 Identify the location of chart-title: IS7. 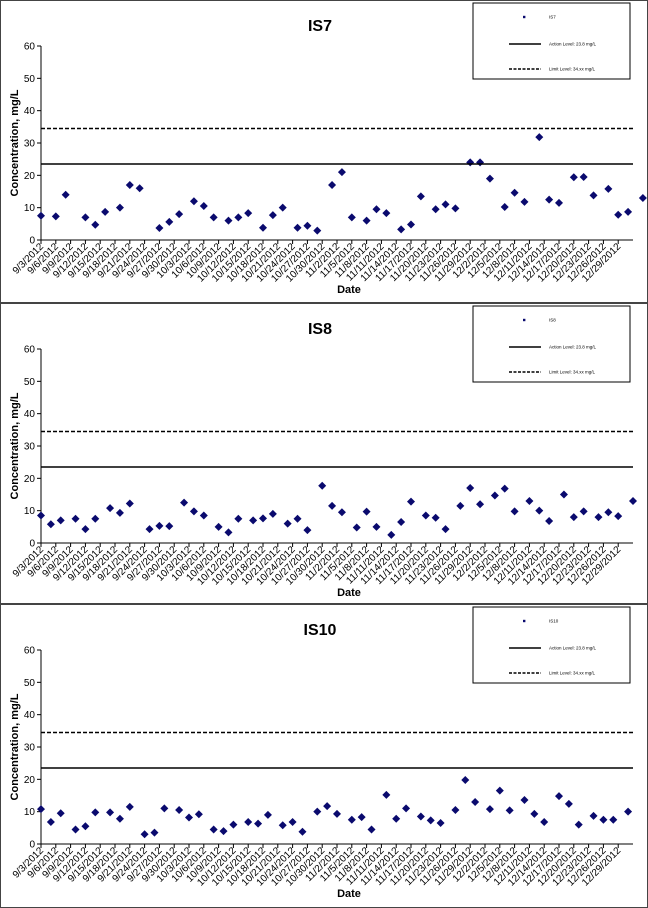
(320, 26).